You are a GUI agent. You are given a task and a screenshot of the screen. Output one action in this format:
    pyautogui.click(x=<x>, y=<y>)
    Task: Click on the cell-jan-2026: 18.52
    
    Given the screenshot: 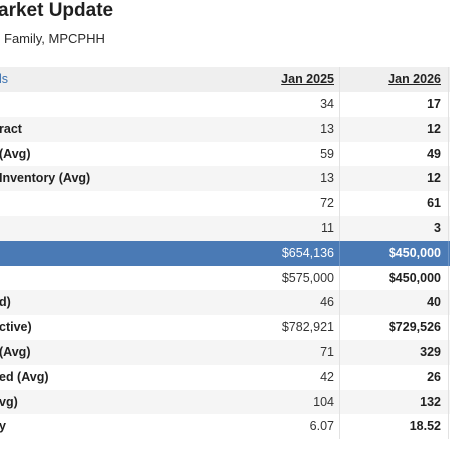 What is the action you would take?
    pyautogui.click(x=425, y=426)
    